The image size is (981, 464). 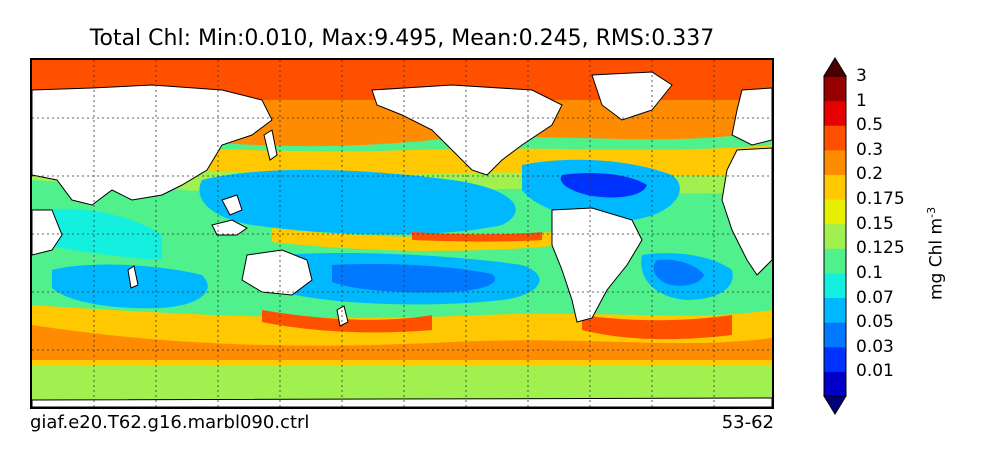 I want to click on colorbar-tick-label: 0.07, so click(x=875, y=297).